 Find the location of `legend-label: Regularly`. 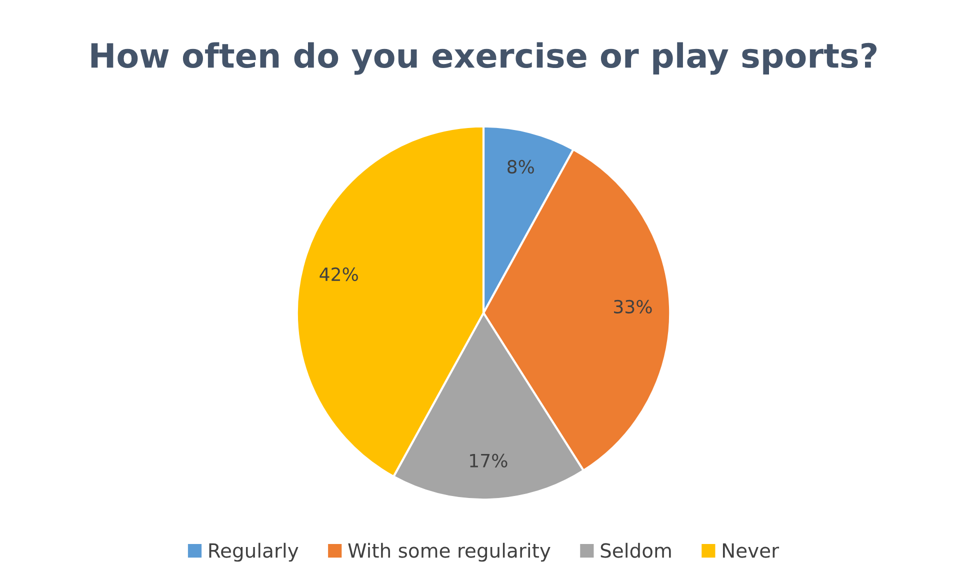

legend-label: Regularly is located at coordinates (253, 552).